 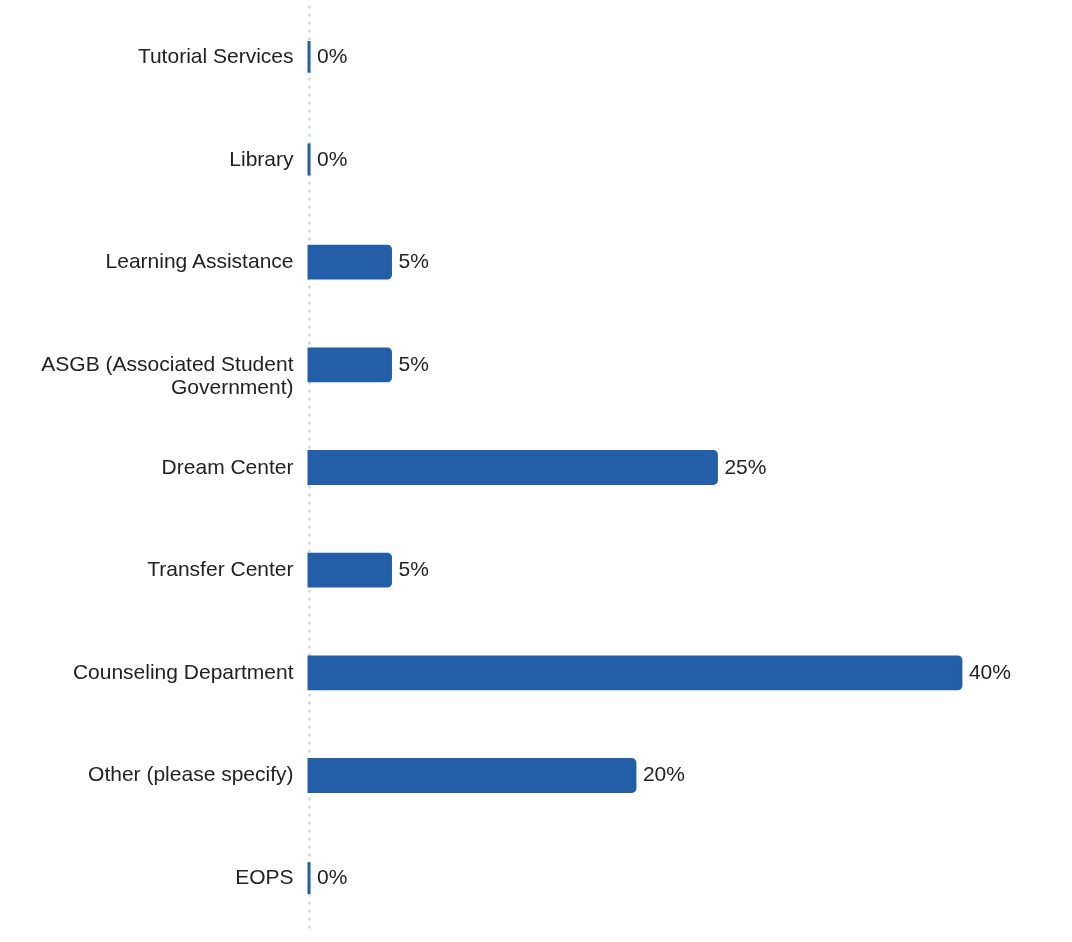 I want to click on y-tick-label: Learning Assistance, so click(x=199, y=261).